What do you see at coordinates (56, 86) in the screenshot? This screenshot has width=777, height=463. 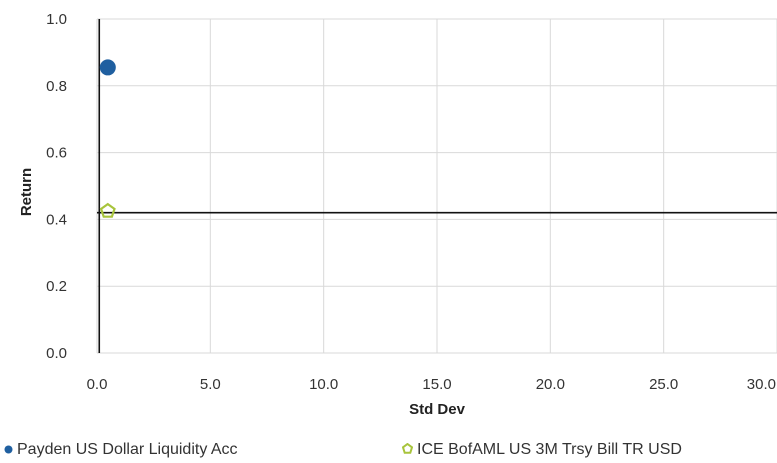 I see `y-tick-label: 0.8` at bounding box center [56, 86].